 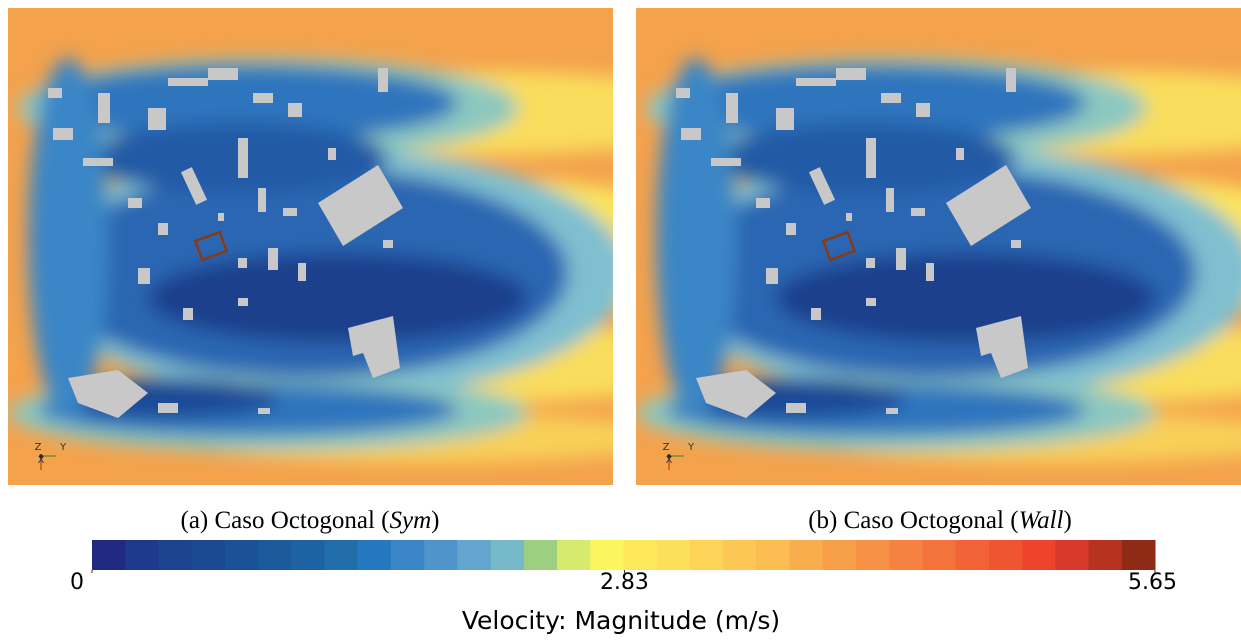 I want to click on colorbar: 0 2.83 5.65, so click(x=623, y=567).